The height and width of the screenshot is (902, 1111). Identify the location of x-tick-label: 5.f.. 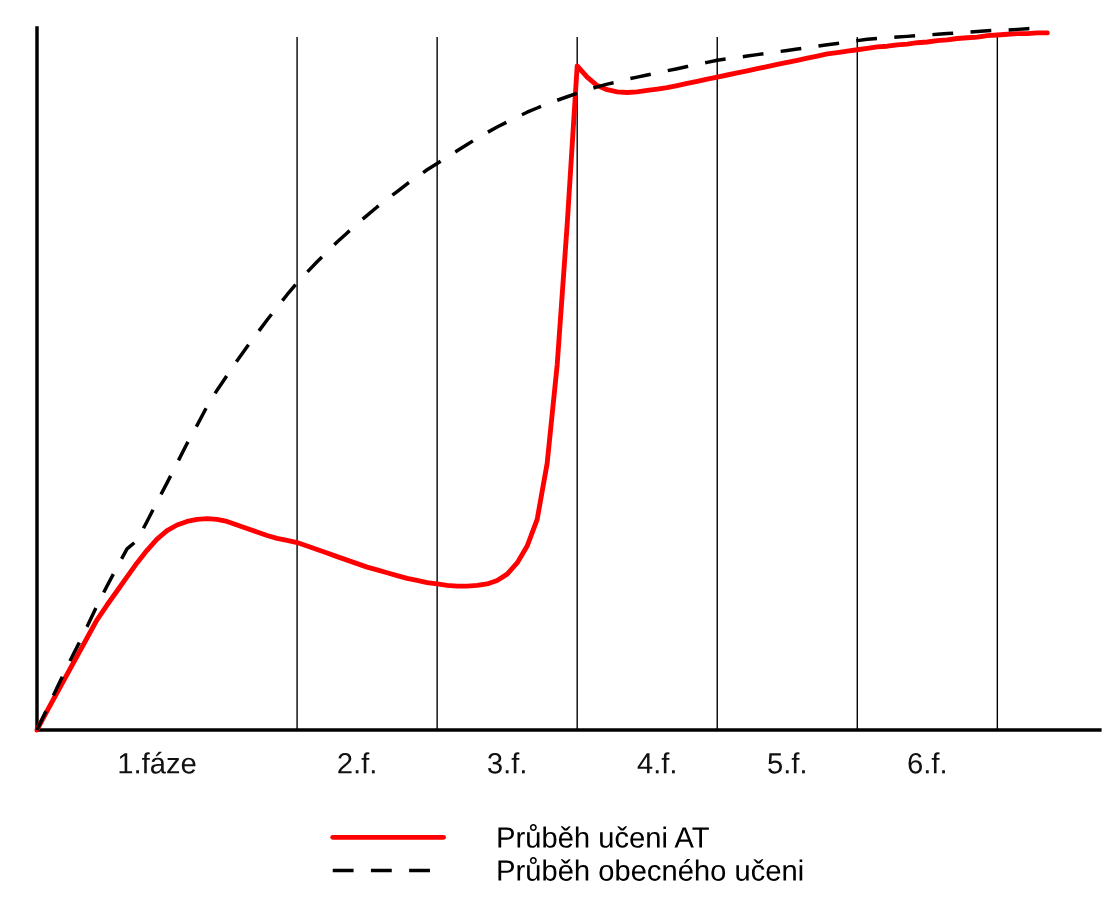
(786, 763).